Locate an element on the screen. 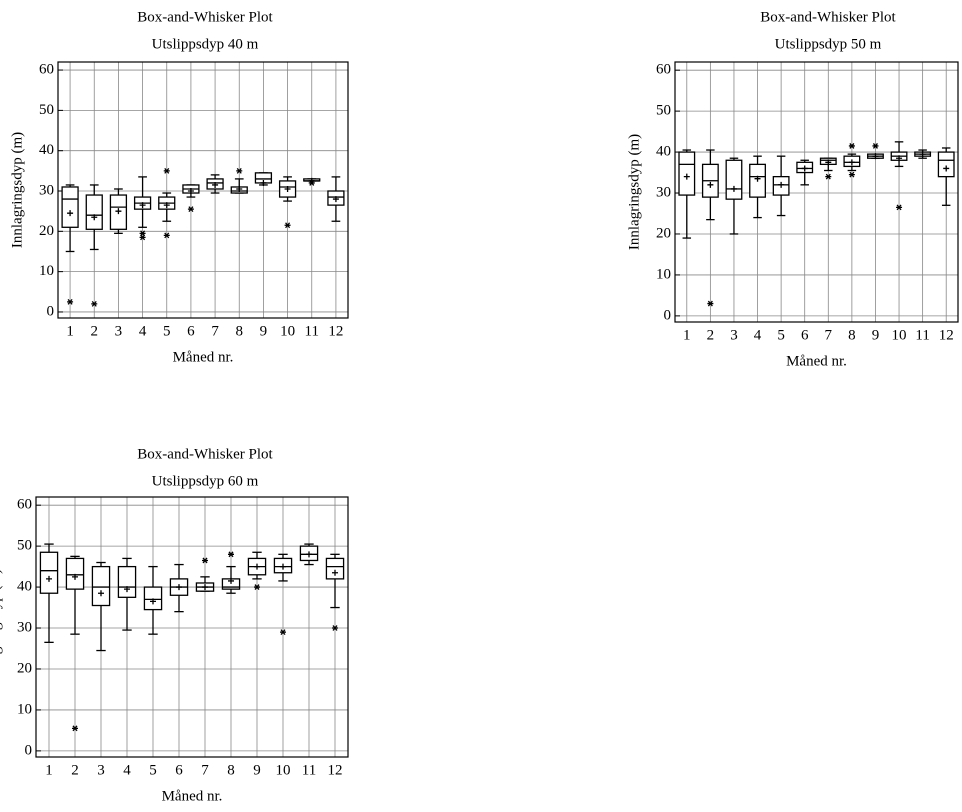 This screenshot has height=812, width=962. chart-subtitle: Utslippsdyp 40 m is located at coordinates (205, 44).